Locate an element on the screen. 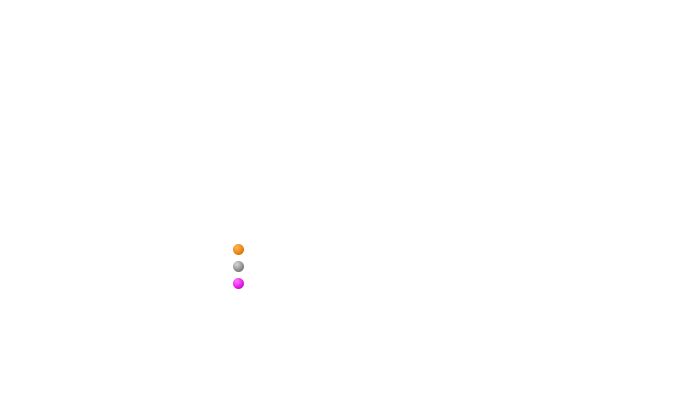 Image resolution: width=693 pixels, height=411 pixels. pl-spectra-plot is located at coordinates (378, 321).